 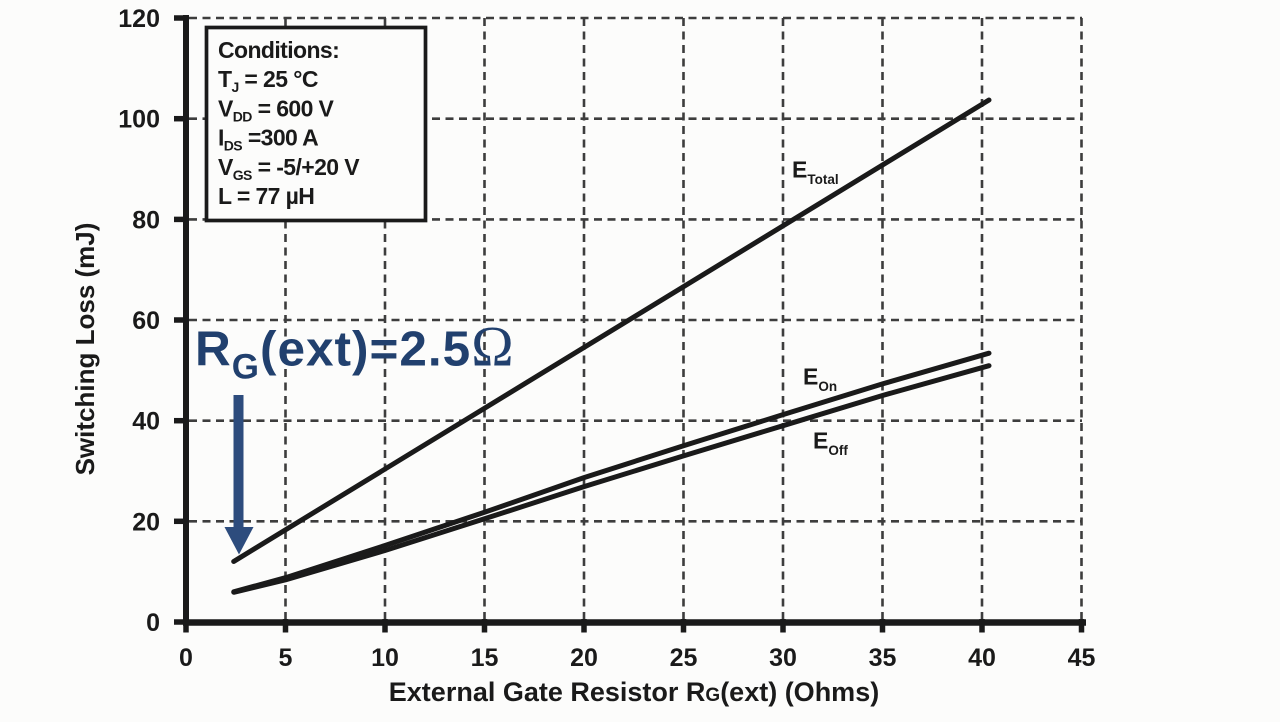 What do you see at coordinates (268, 80) in the screenshot?
I see `svg-text: TJ = 25 °C` at bounding box center [268, 80].